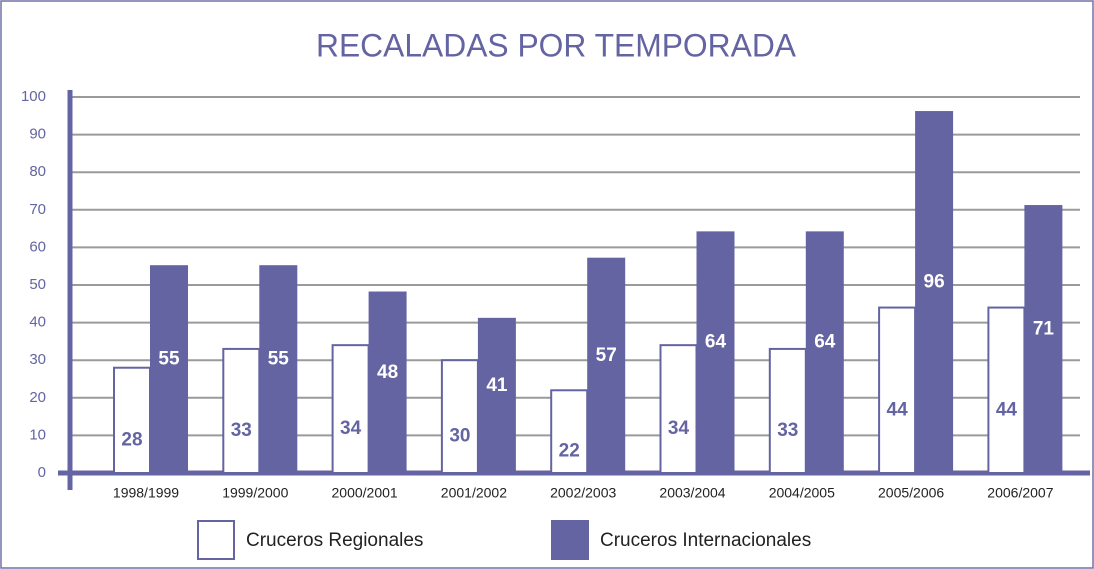 The image size is (1094, 569). Describe the element at coordinates (131, 439) in the screenshot. I see `data-label: 28` at that location.